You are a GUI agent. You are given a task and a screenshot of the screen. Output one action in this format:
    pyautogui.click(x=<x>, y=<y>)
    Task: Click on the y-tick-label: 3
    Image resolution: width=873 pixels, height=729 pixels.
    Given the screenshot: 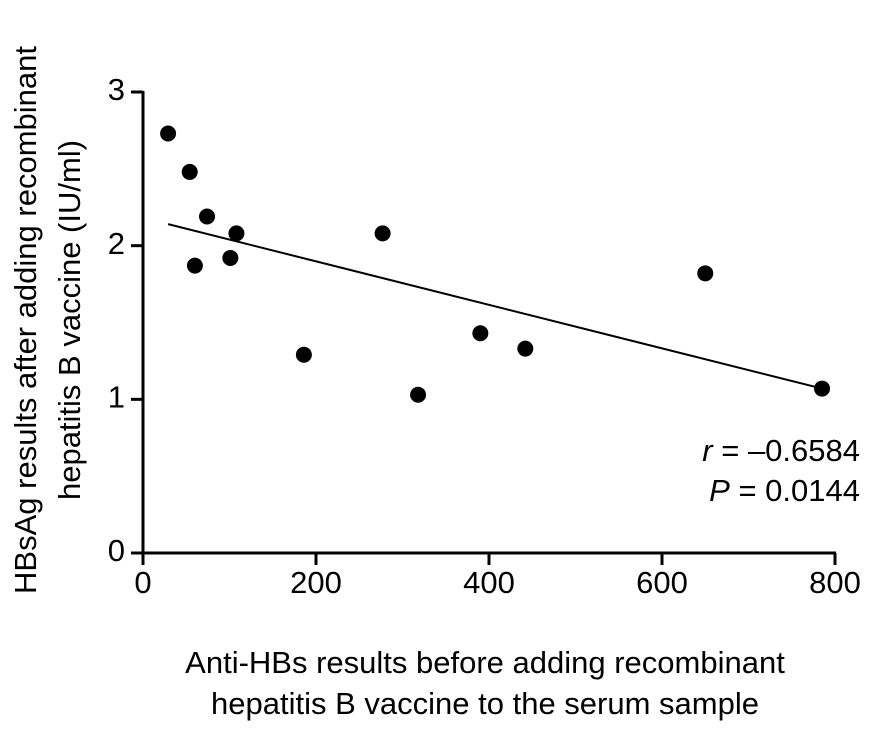 What is the action you would take?
    pyautogui.click(x=116, y=89)
    